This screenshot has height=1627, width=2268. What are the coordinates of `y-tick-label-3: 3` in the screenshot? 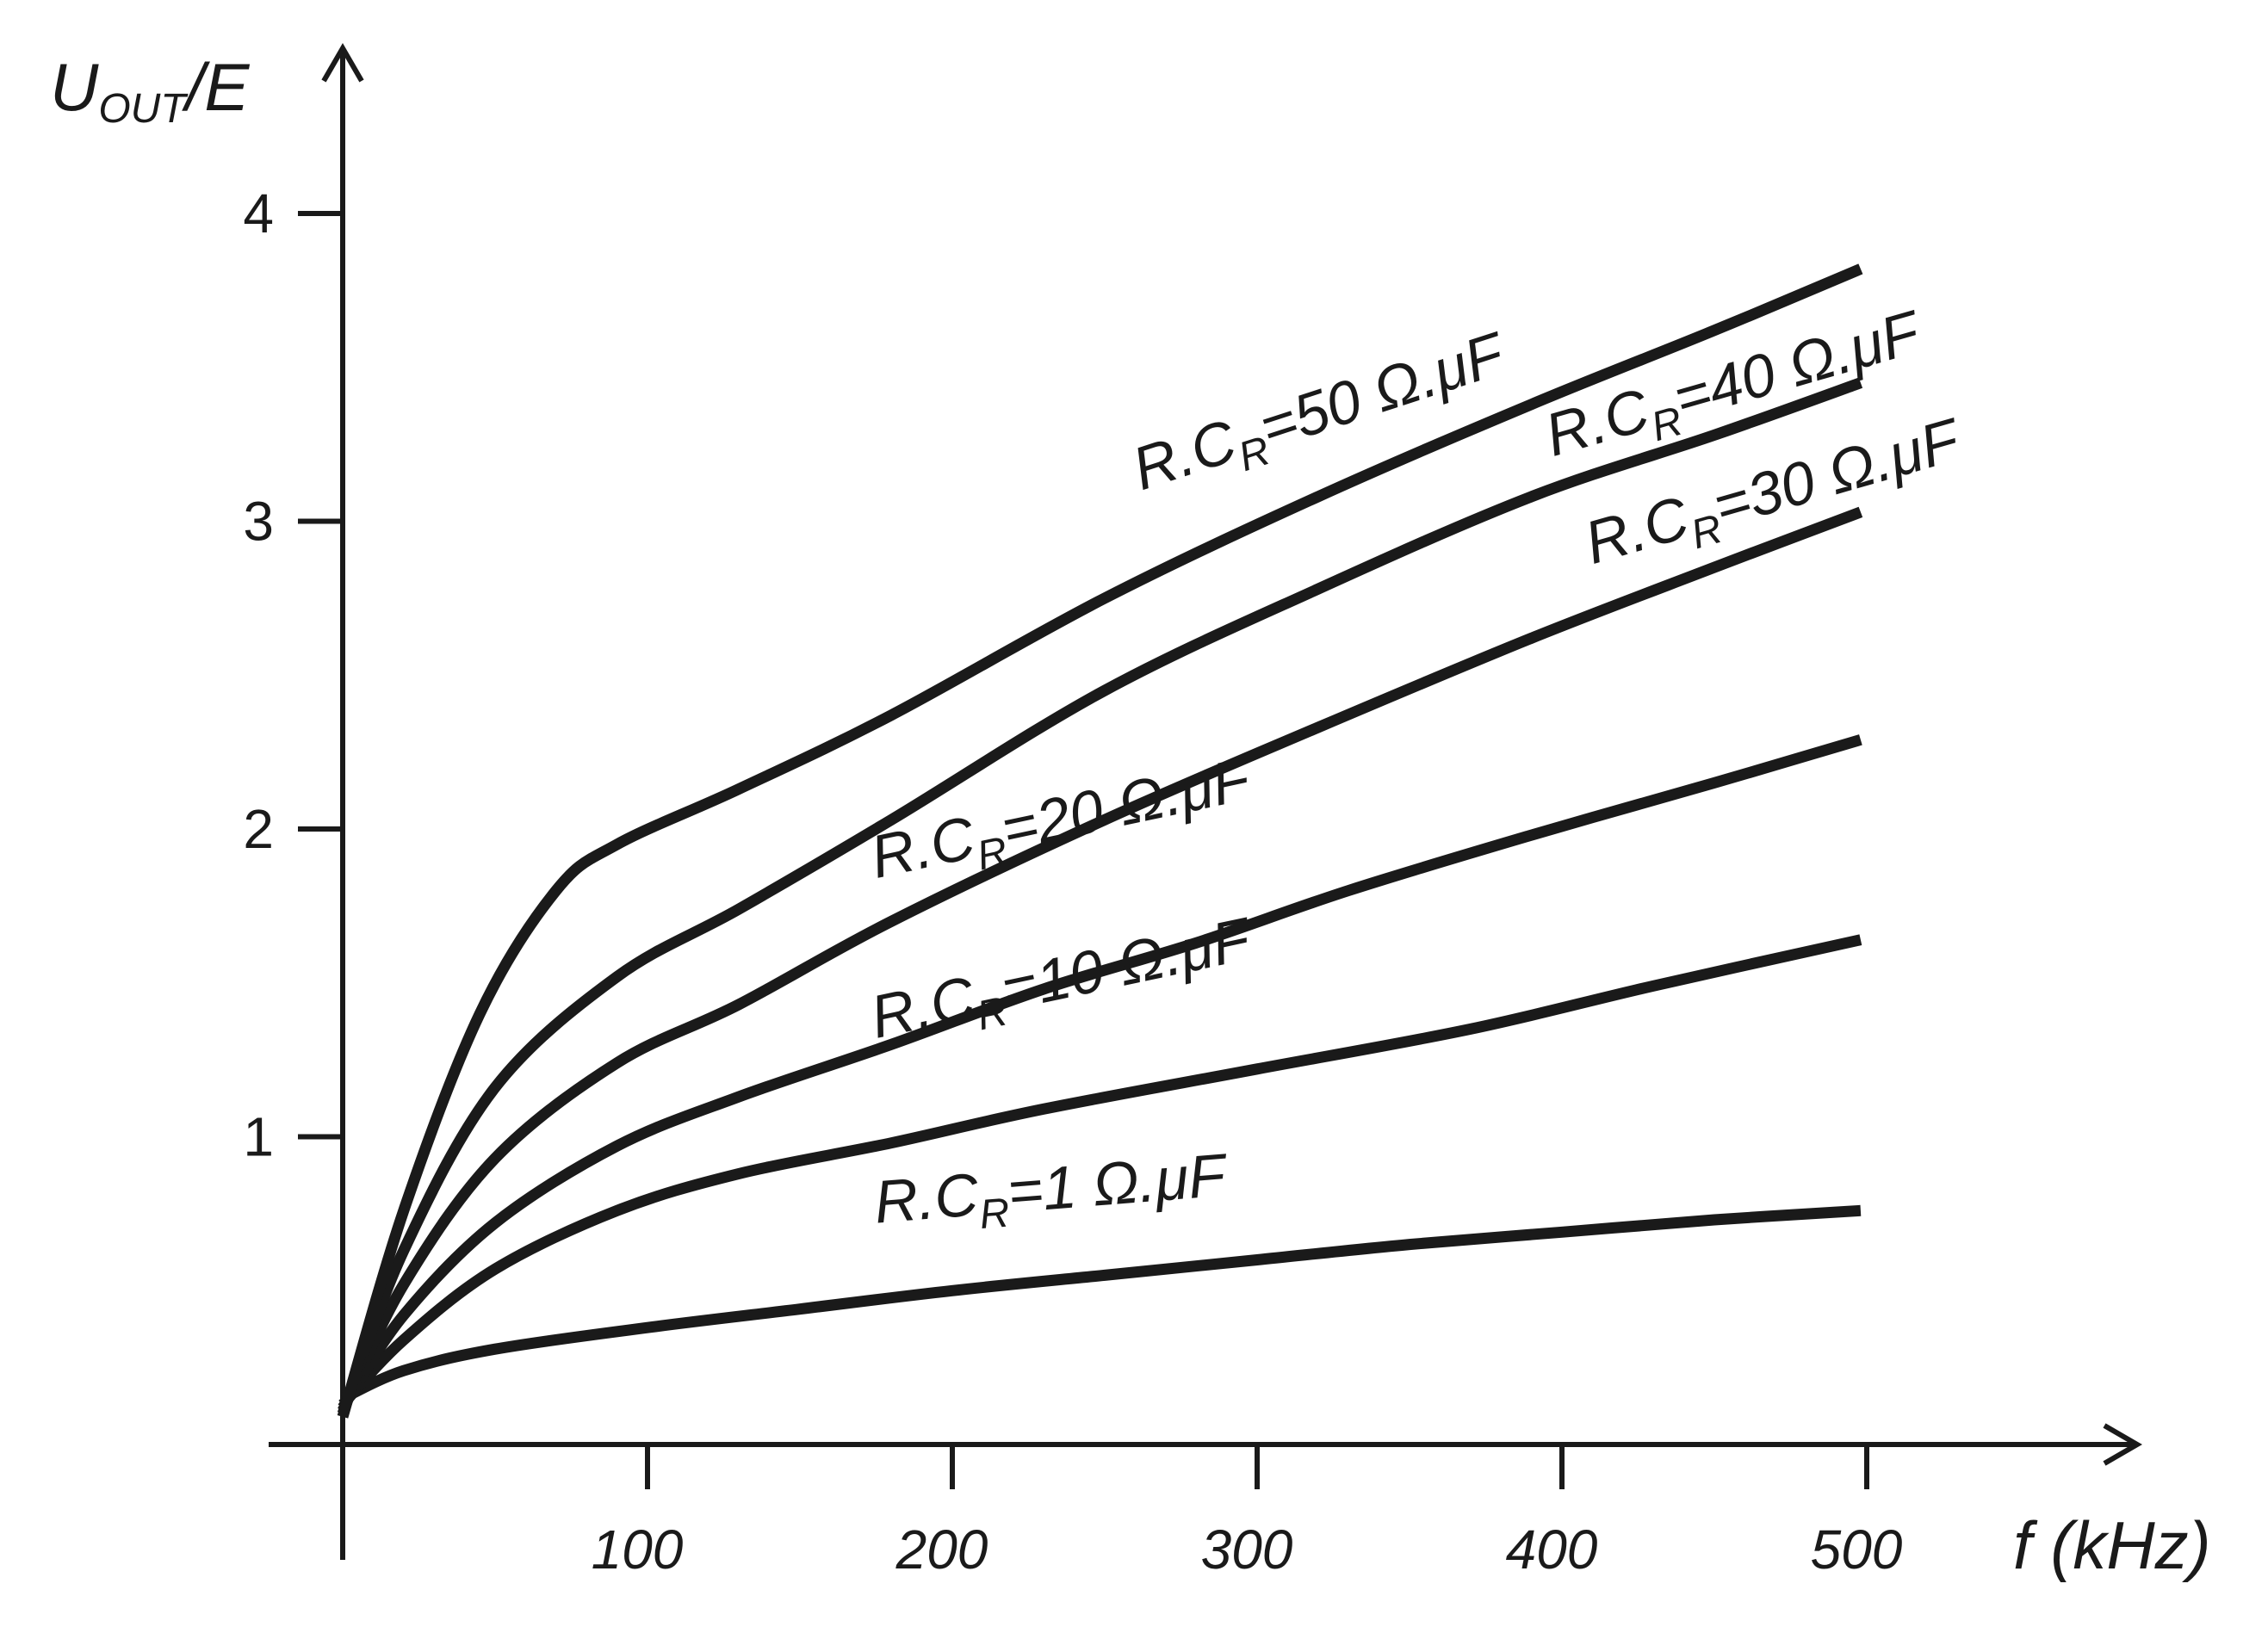 It's located at (258, 522).